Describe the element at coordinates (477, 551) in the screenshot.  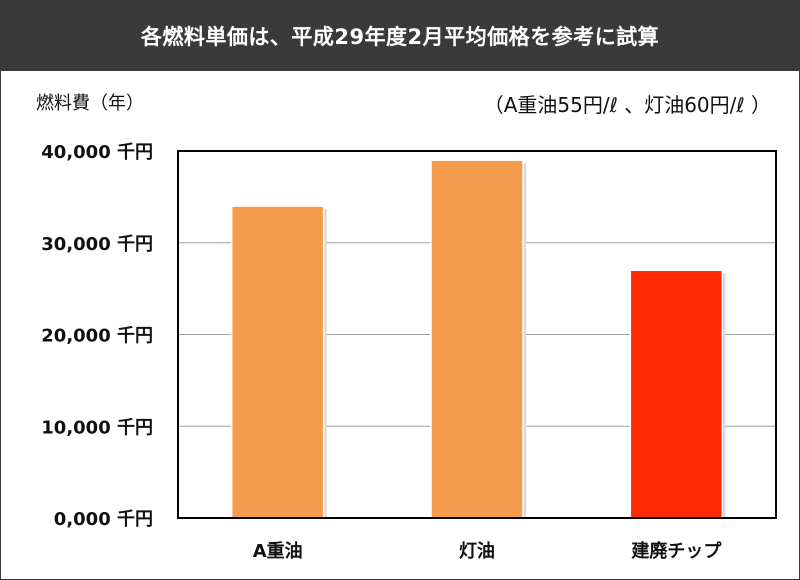
I see `x-category-label: 灯油` at that location.